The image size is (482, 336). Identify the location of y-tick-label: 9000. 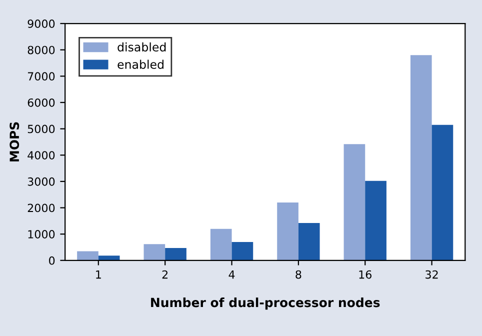
(41, 23).